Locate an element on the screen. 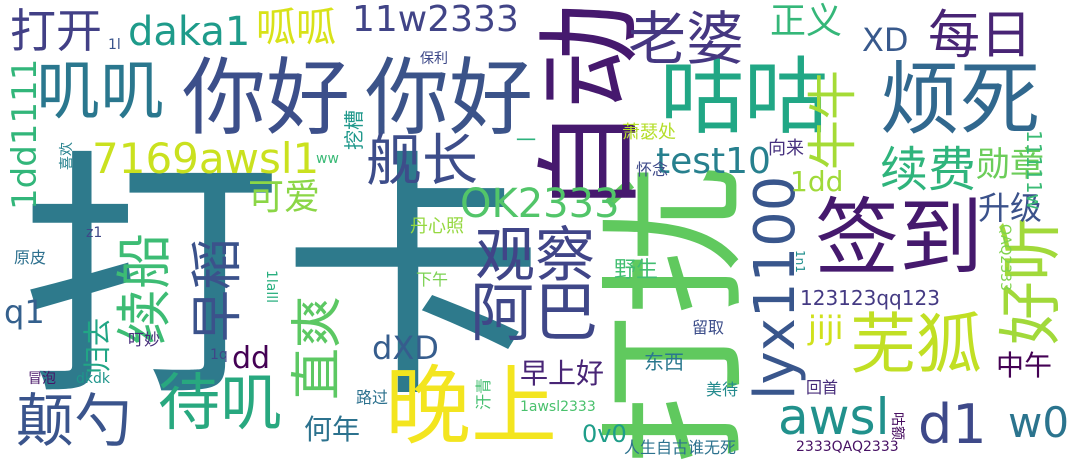  word: 1l is located at coordinates (114, 45).